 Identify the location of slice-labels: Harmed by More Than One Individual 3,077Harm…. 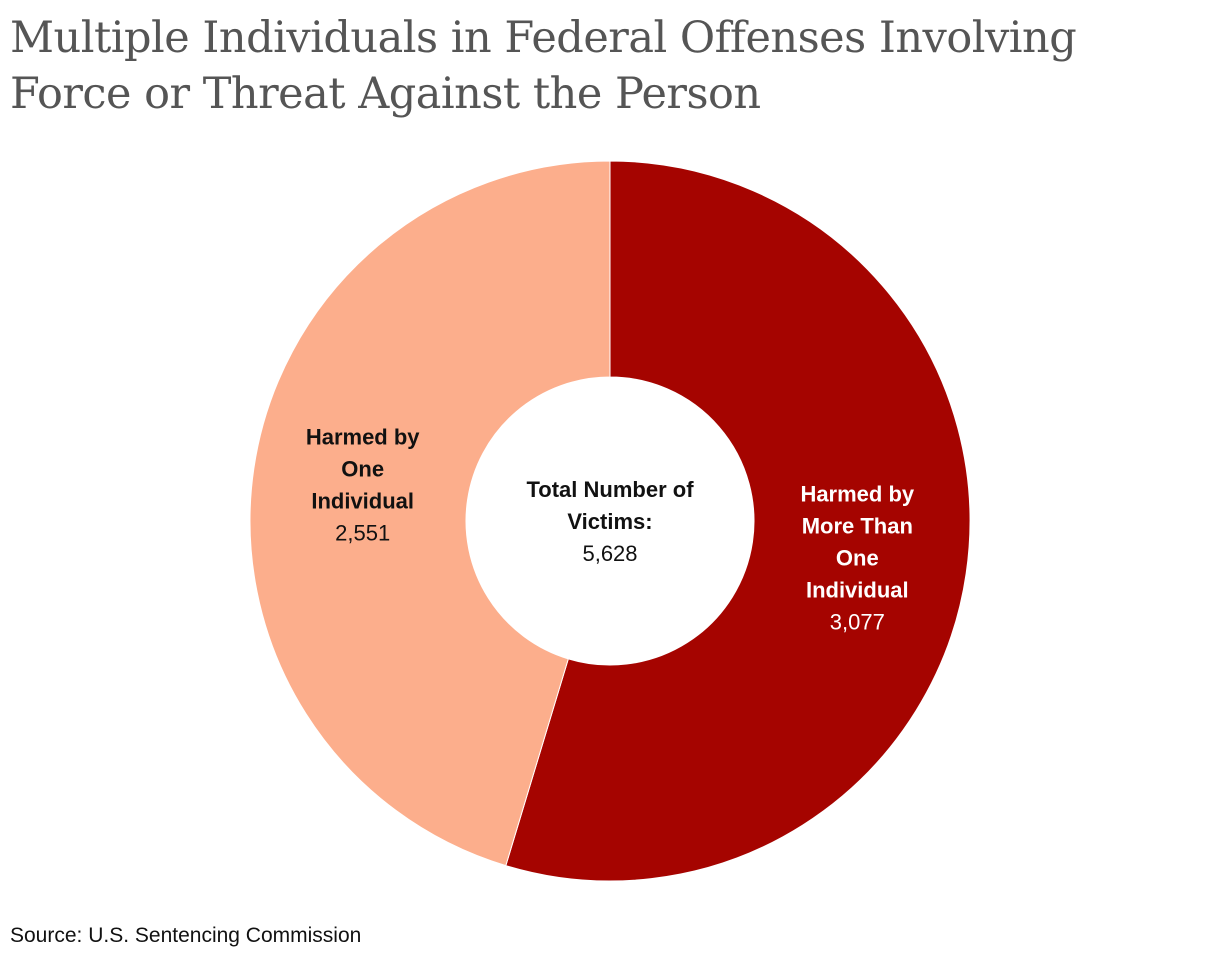
(610, 529).